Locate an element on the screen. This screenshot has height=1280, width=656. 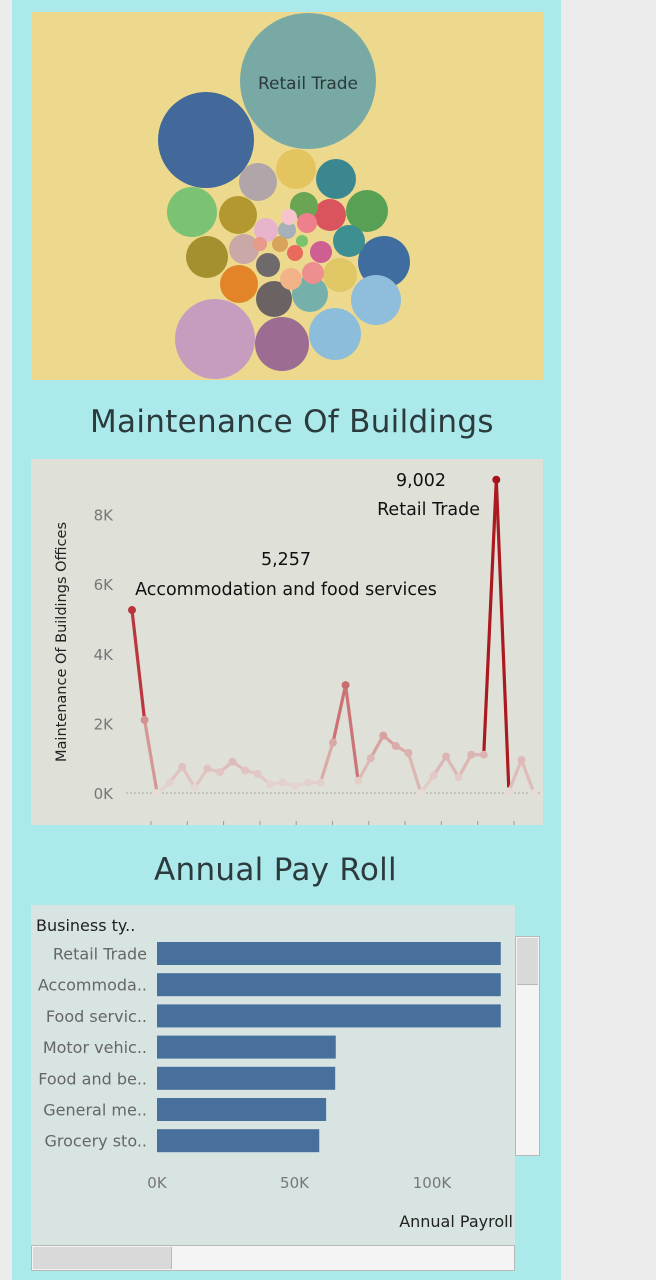
x-tick-label: 0K is located at coordinates (157, 1183).